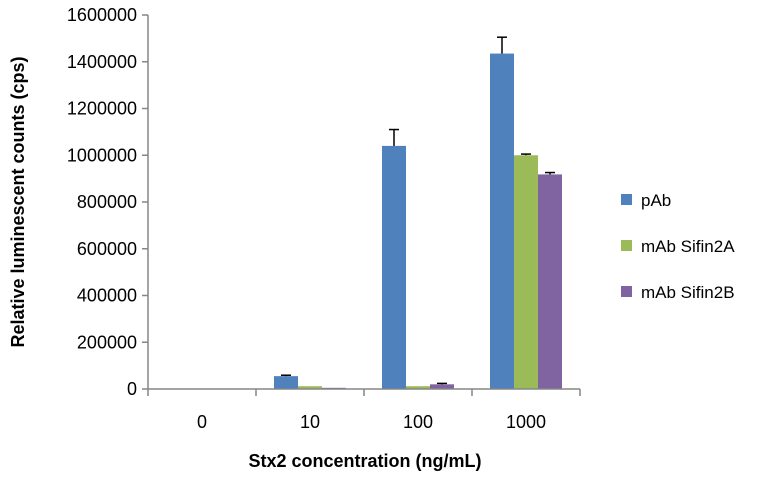 This screenshot has width=768, height=477. I want to click on legend-label: mAb Sifin2A, so click(688, 246).